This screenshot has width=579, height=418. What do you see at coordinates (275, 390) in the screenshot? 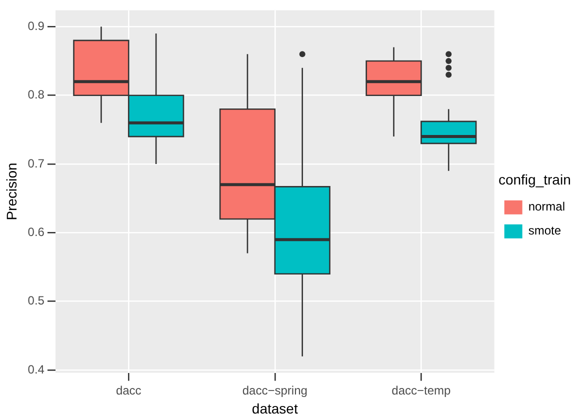
I see `x-tick-label: dacc−spring` at bounding box center [275, 390].